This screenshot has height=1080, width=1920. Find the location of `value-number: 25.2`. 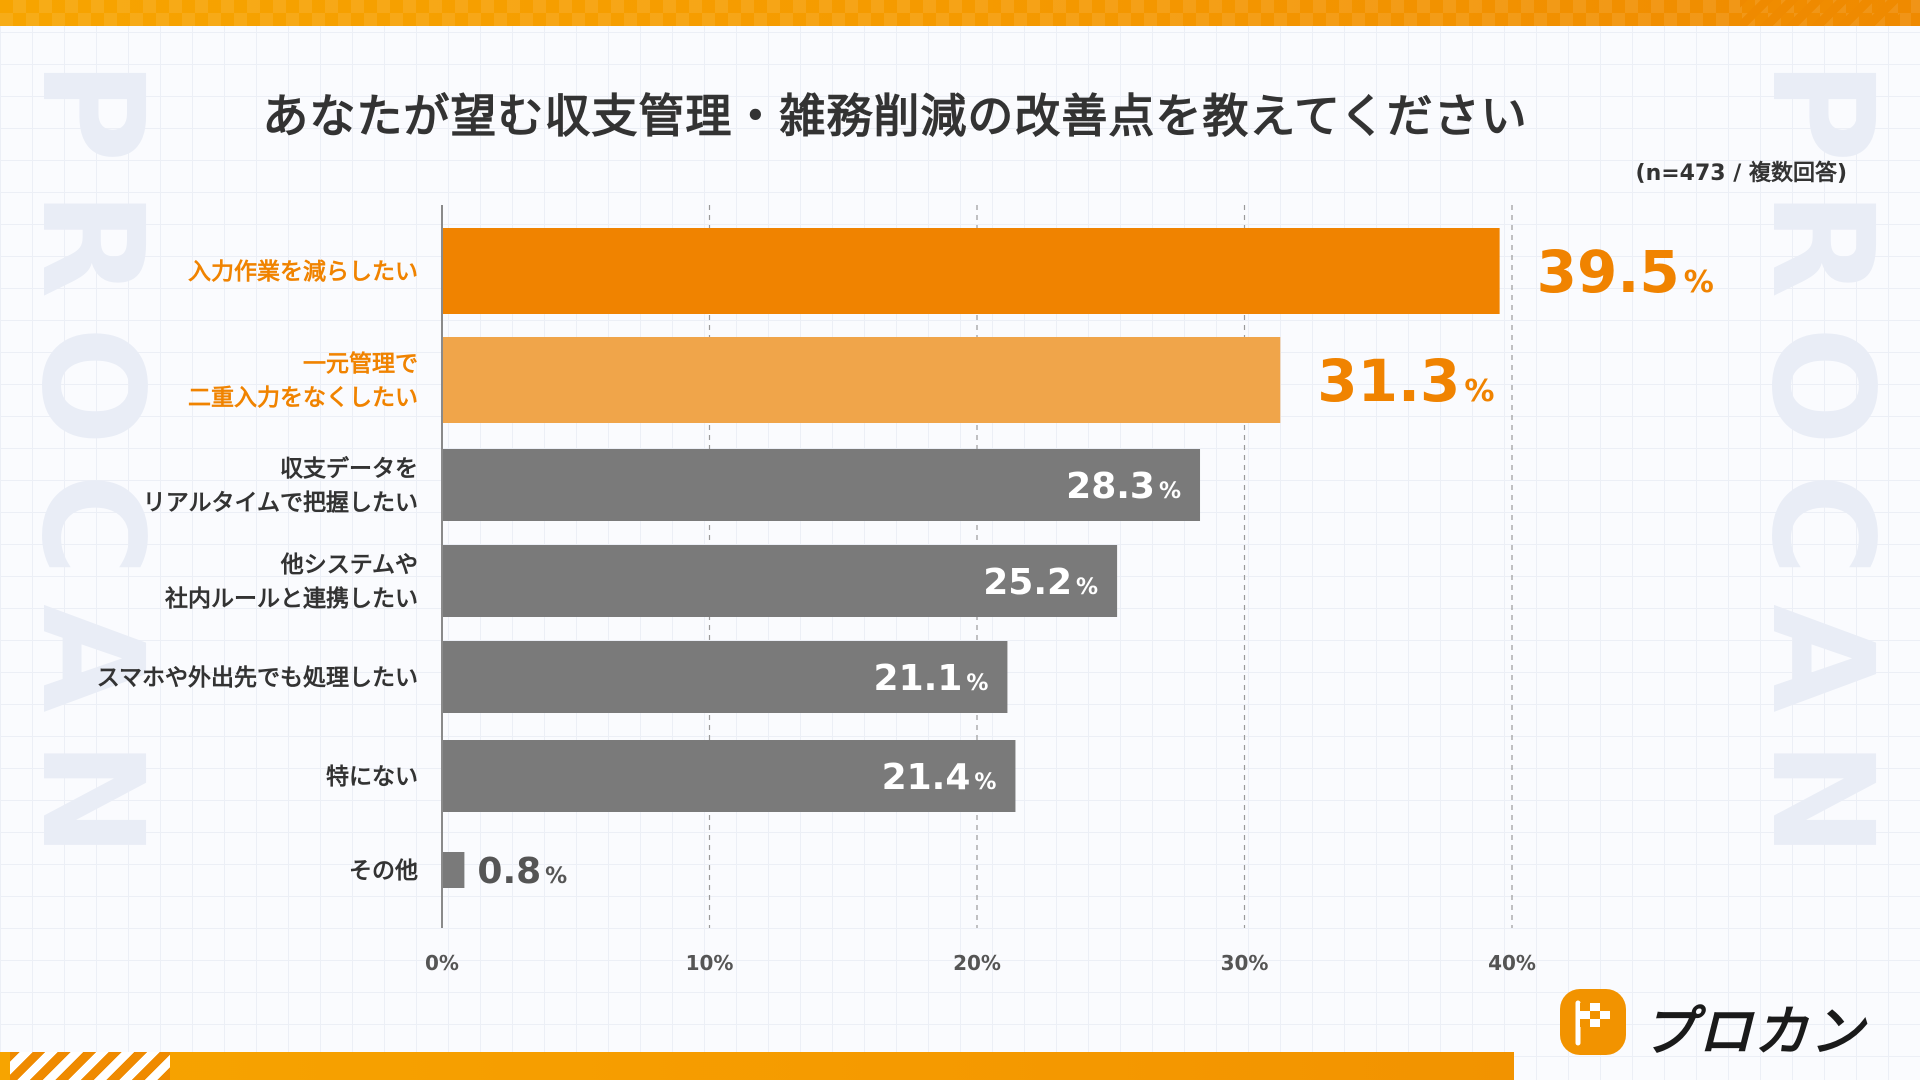

value-number: 25.2 is located at coordinates (1027, 582).